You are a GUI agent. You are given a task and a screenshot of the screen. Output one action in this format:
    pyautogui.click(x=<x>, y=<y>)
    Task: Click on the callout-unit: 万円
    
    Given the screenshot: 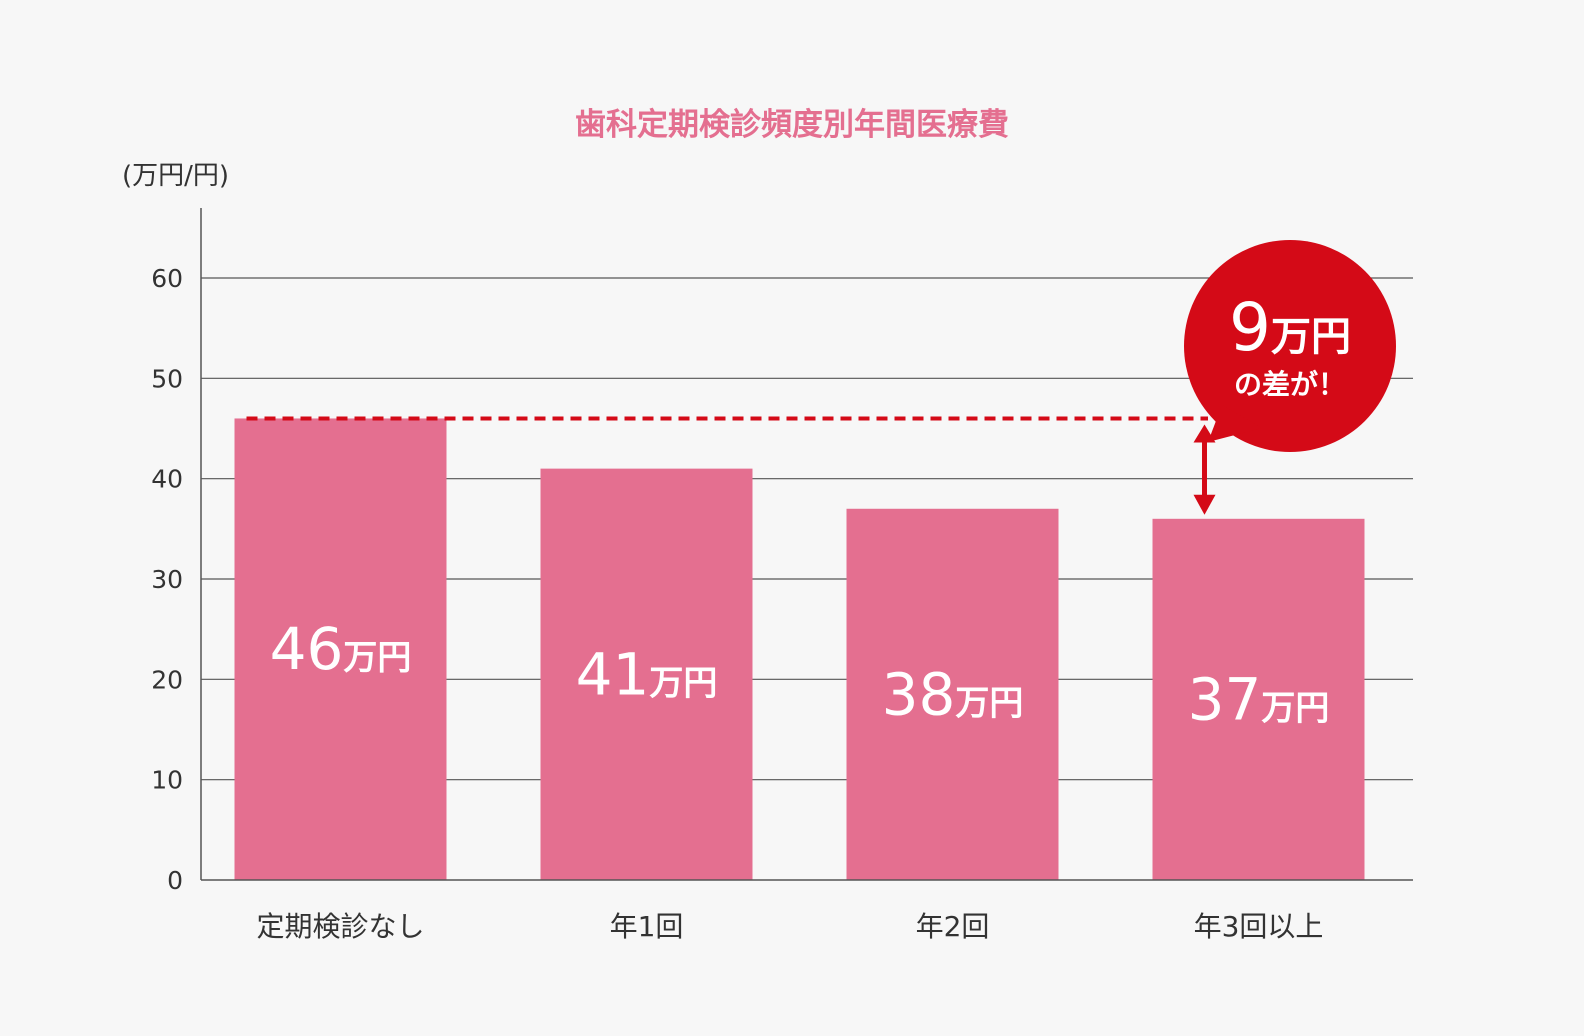 What is the action you would take?
    pyautogui.click(x=1311, y=337)
    